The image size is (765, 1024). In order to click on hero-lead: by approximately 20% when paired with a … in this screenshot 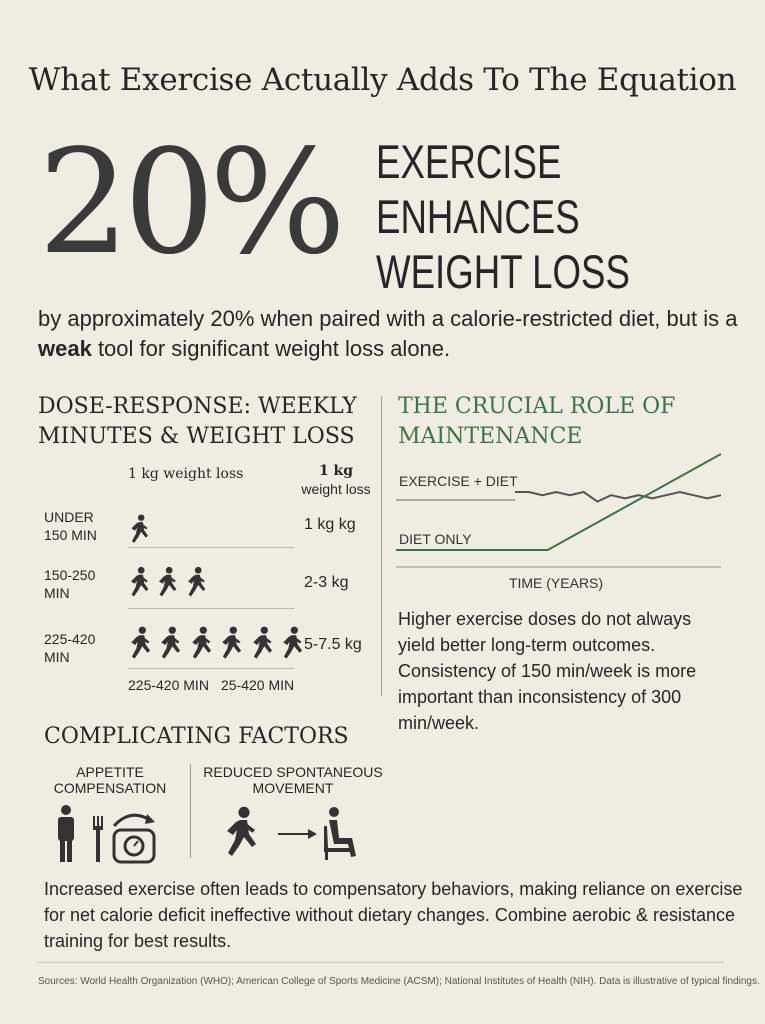, I will do `click(398, 334)`.